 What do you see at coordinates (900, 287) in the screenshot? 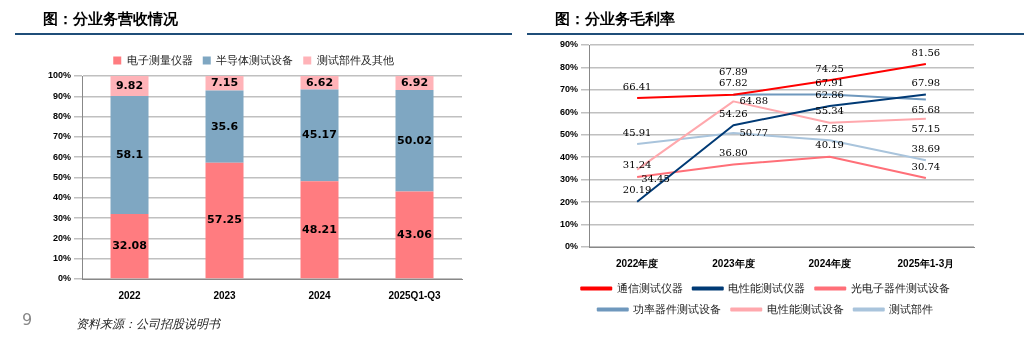
I see `legend-label: 光电子器件测试设备` at bounding box center [900, 287].